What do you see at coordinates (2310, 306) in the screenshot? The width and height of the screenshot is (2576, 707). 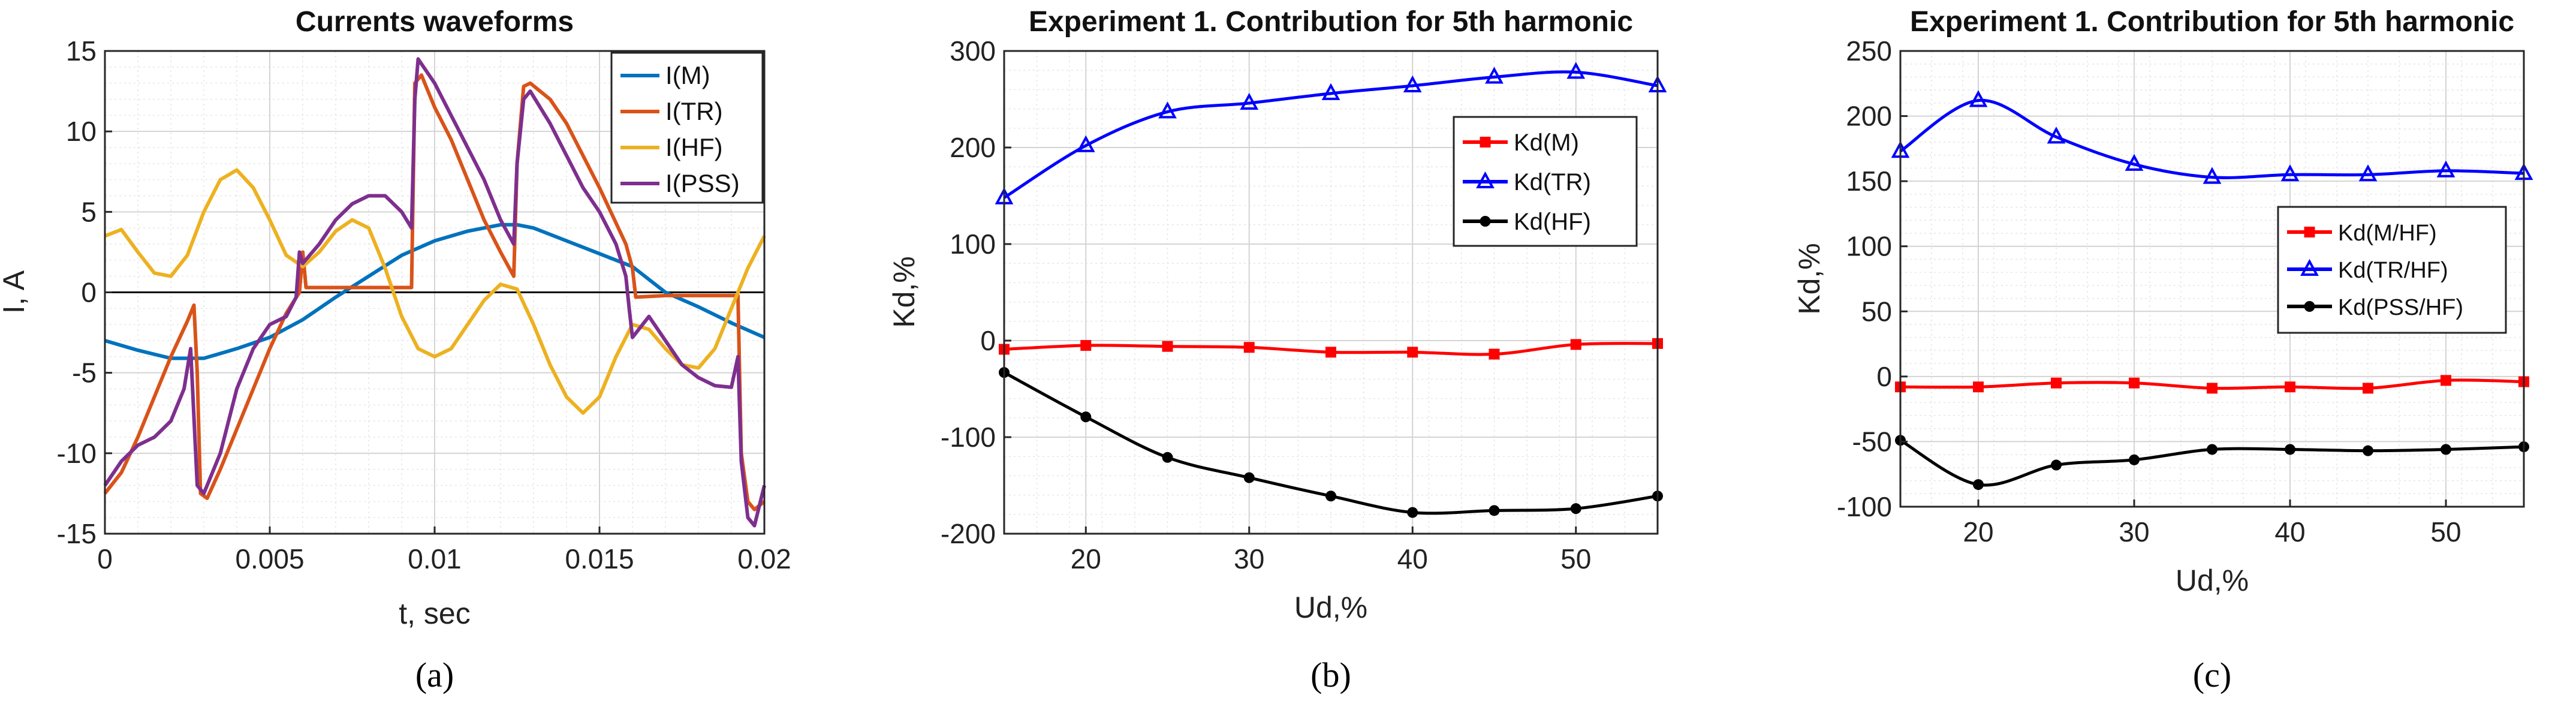 I see `chart-c-legend-marker-kd-pss-hf` at bounding box center [2310, 306].